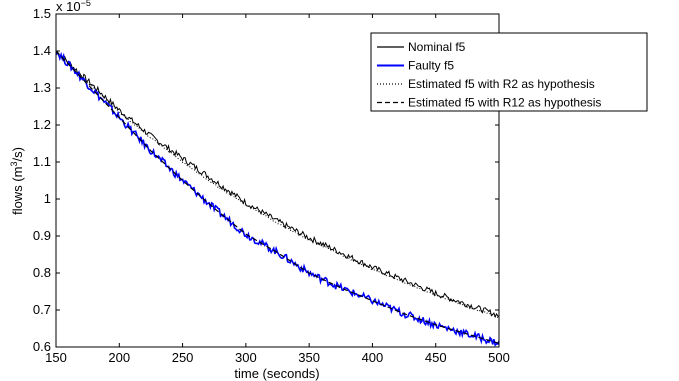 The width and height of the screenshot is (679, 381). Describe the element at coordinates (42, 50) in the screenshot. I see `y-tick-label: 1.4` at that location.